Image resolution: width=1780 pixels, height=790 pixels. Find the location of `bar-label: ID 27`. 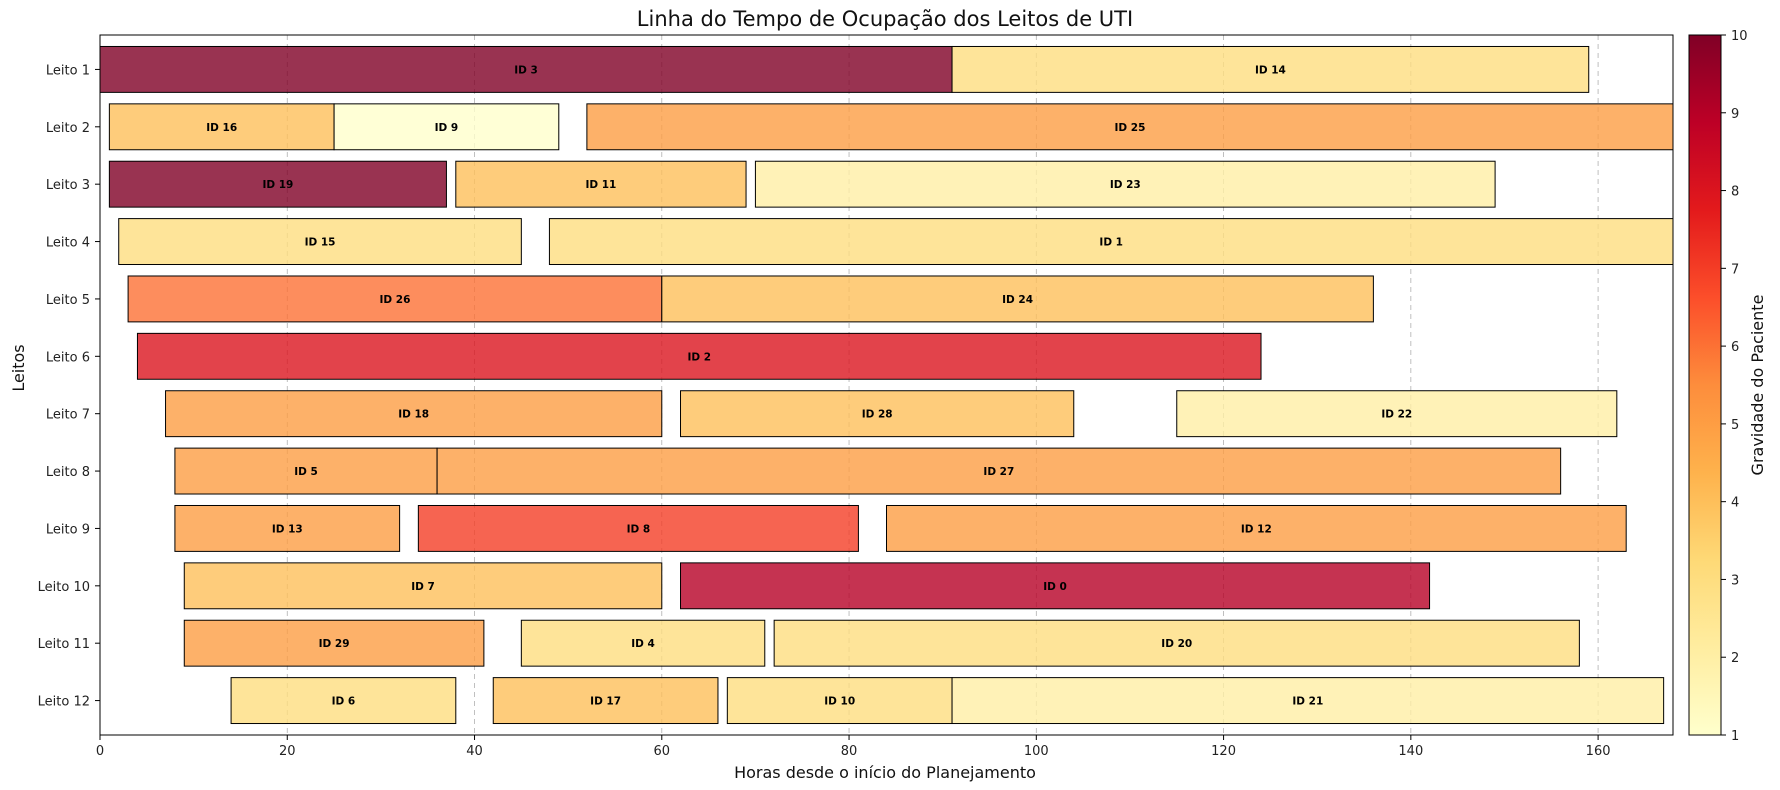

bar-label: ID 27 is located at coordinates (998, 472).